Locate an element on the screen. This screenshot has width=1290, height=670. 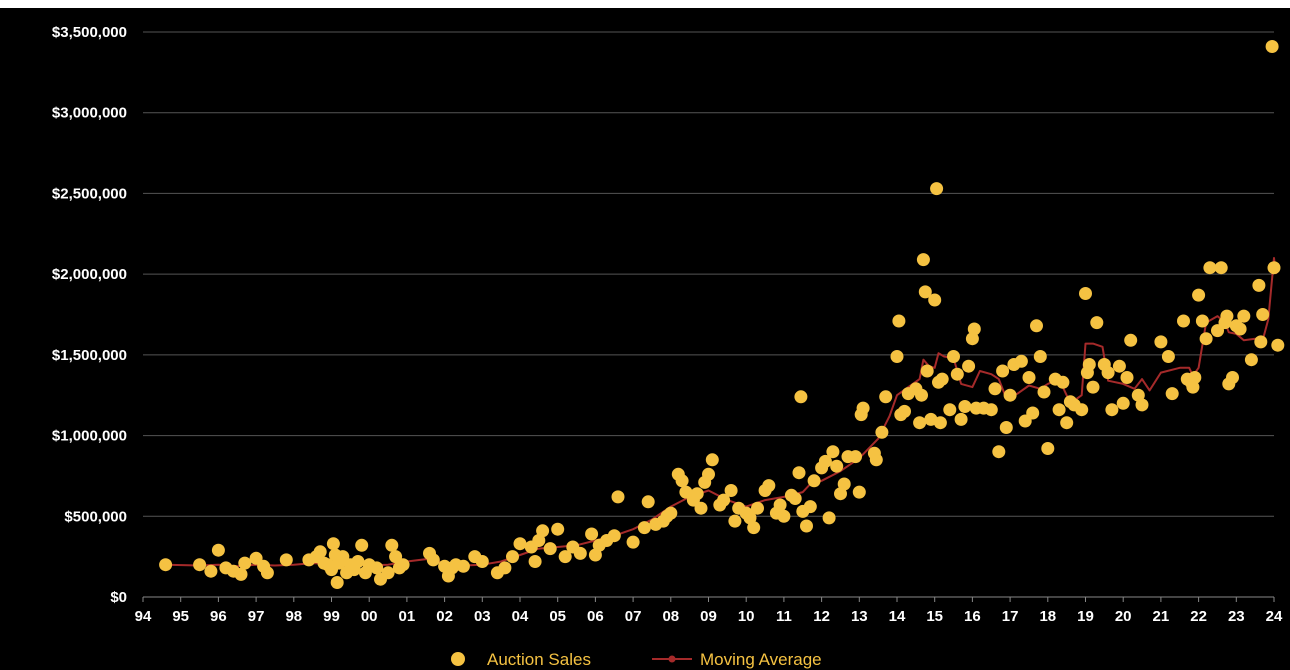
legend-label-moving-average: Moving Average is located at coordinates (761, 659).